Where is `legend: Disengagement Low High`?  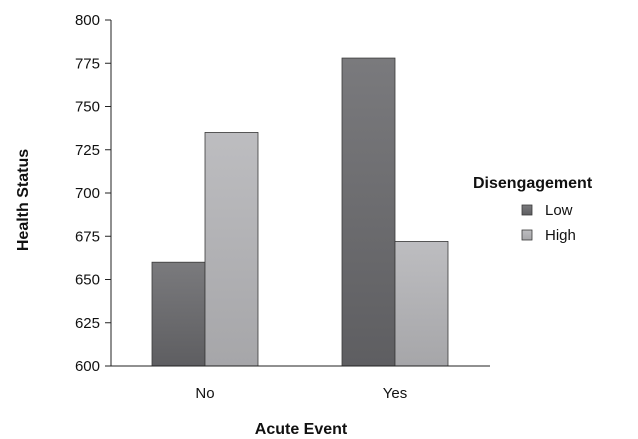 legend: Disengagement Low High is located at coordinates (533, 209).